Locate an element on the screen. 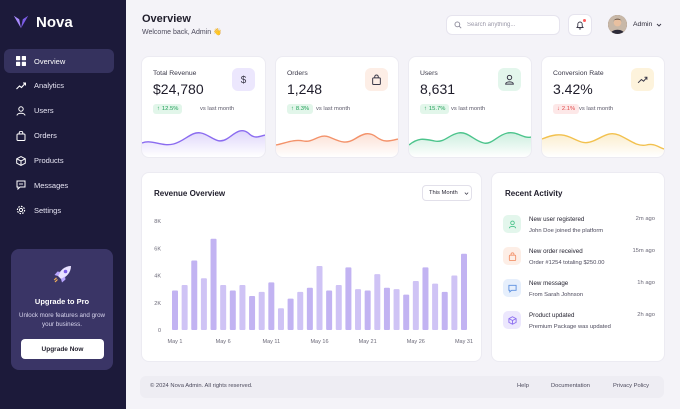 Image resolution: width=680 pixels, height=409 pixels. footer-link-help: Help is located at coordinates (523, 386).